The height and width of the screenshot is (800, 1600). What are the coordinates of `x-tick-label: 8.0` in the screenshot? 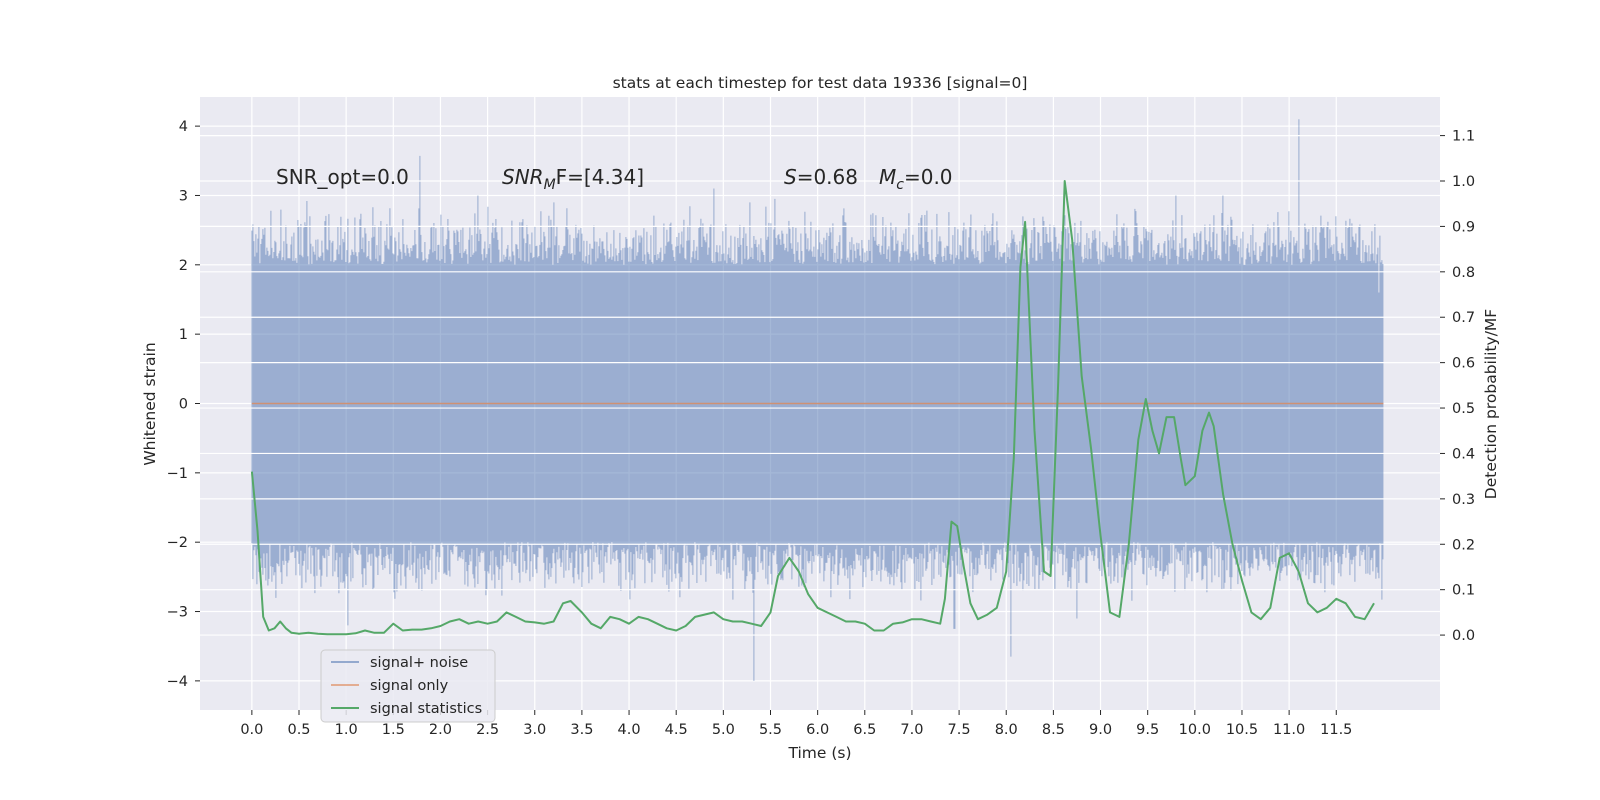 It's located at (1006, 730).